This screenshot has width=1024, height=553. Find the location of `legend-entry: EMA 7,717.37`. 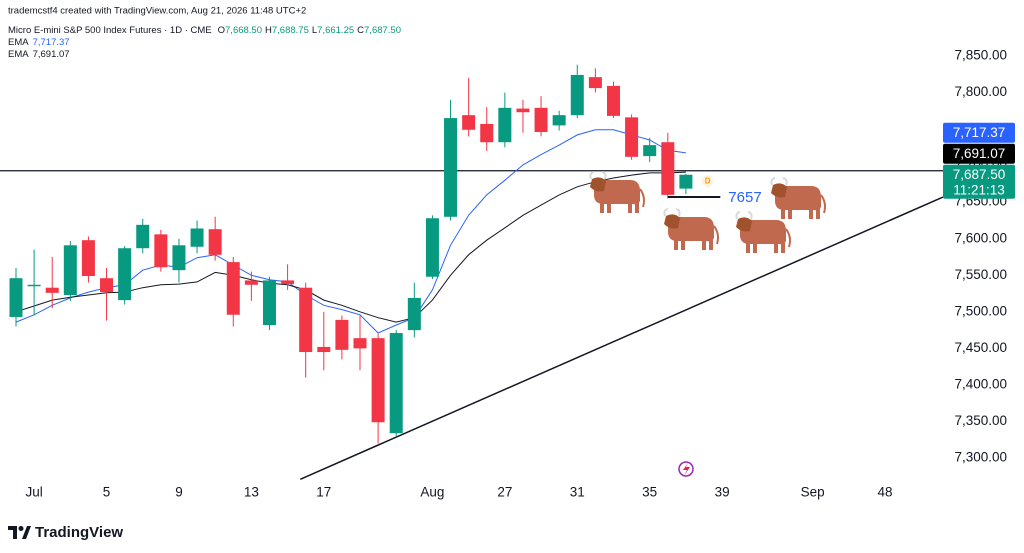

legend-entry: EMA 7,717.37 is located at coordinates (39, 42).